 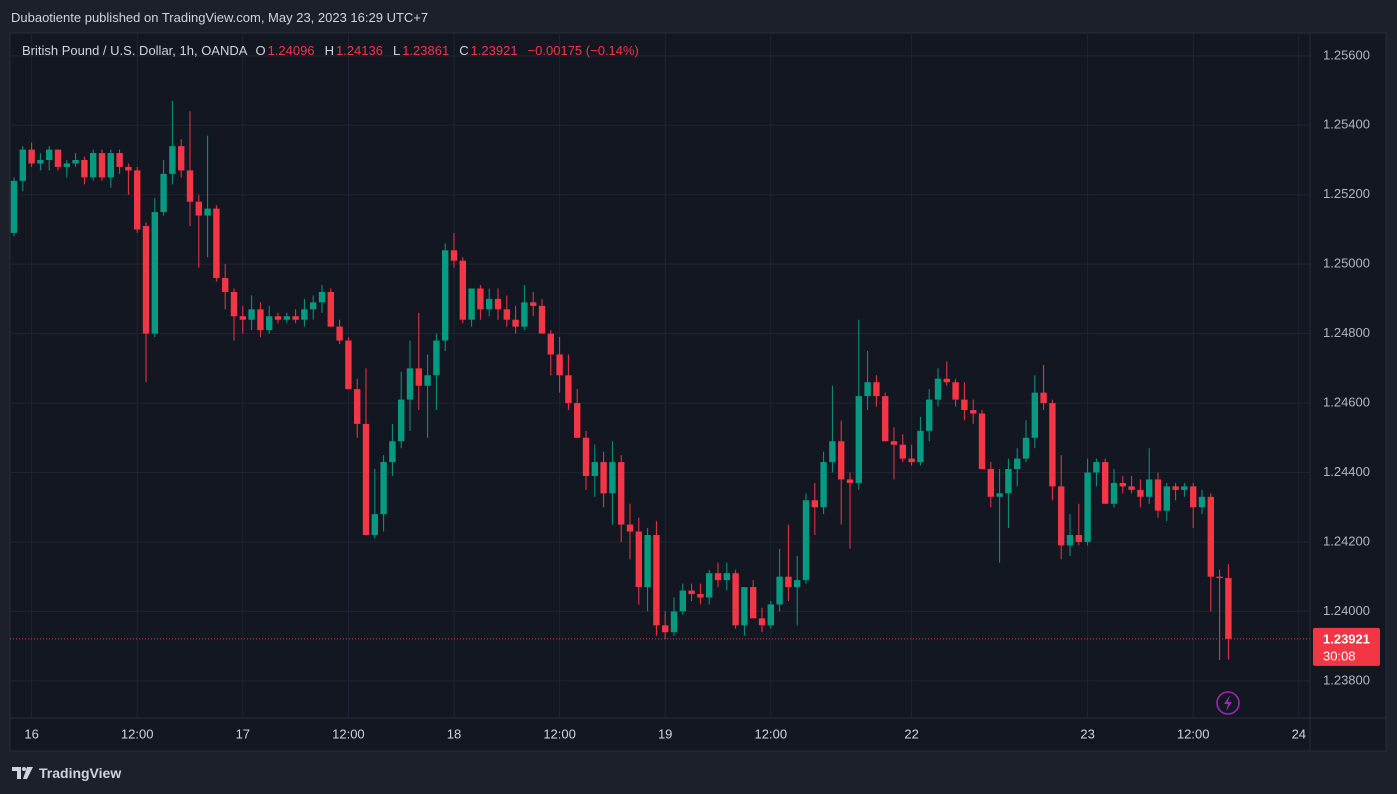 I want to click on ohlc-value: 1.24136, so click(x=359, y=50).